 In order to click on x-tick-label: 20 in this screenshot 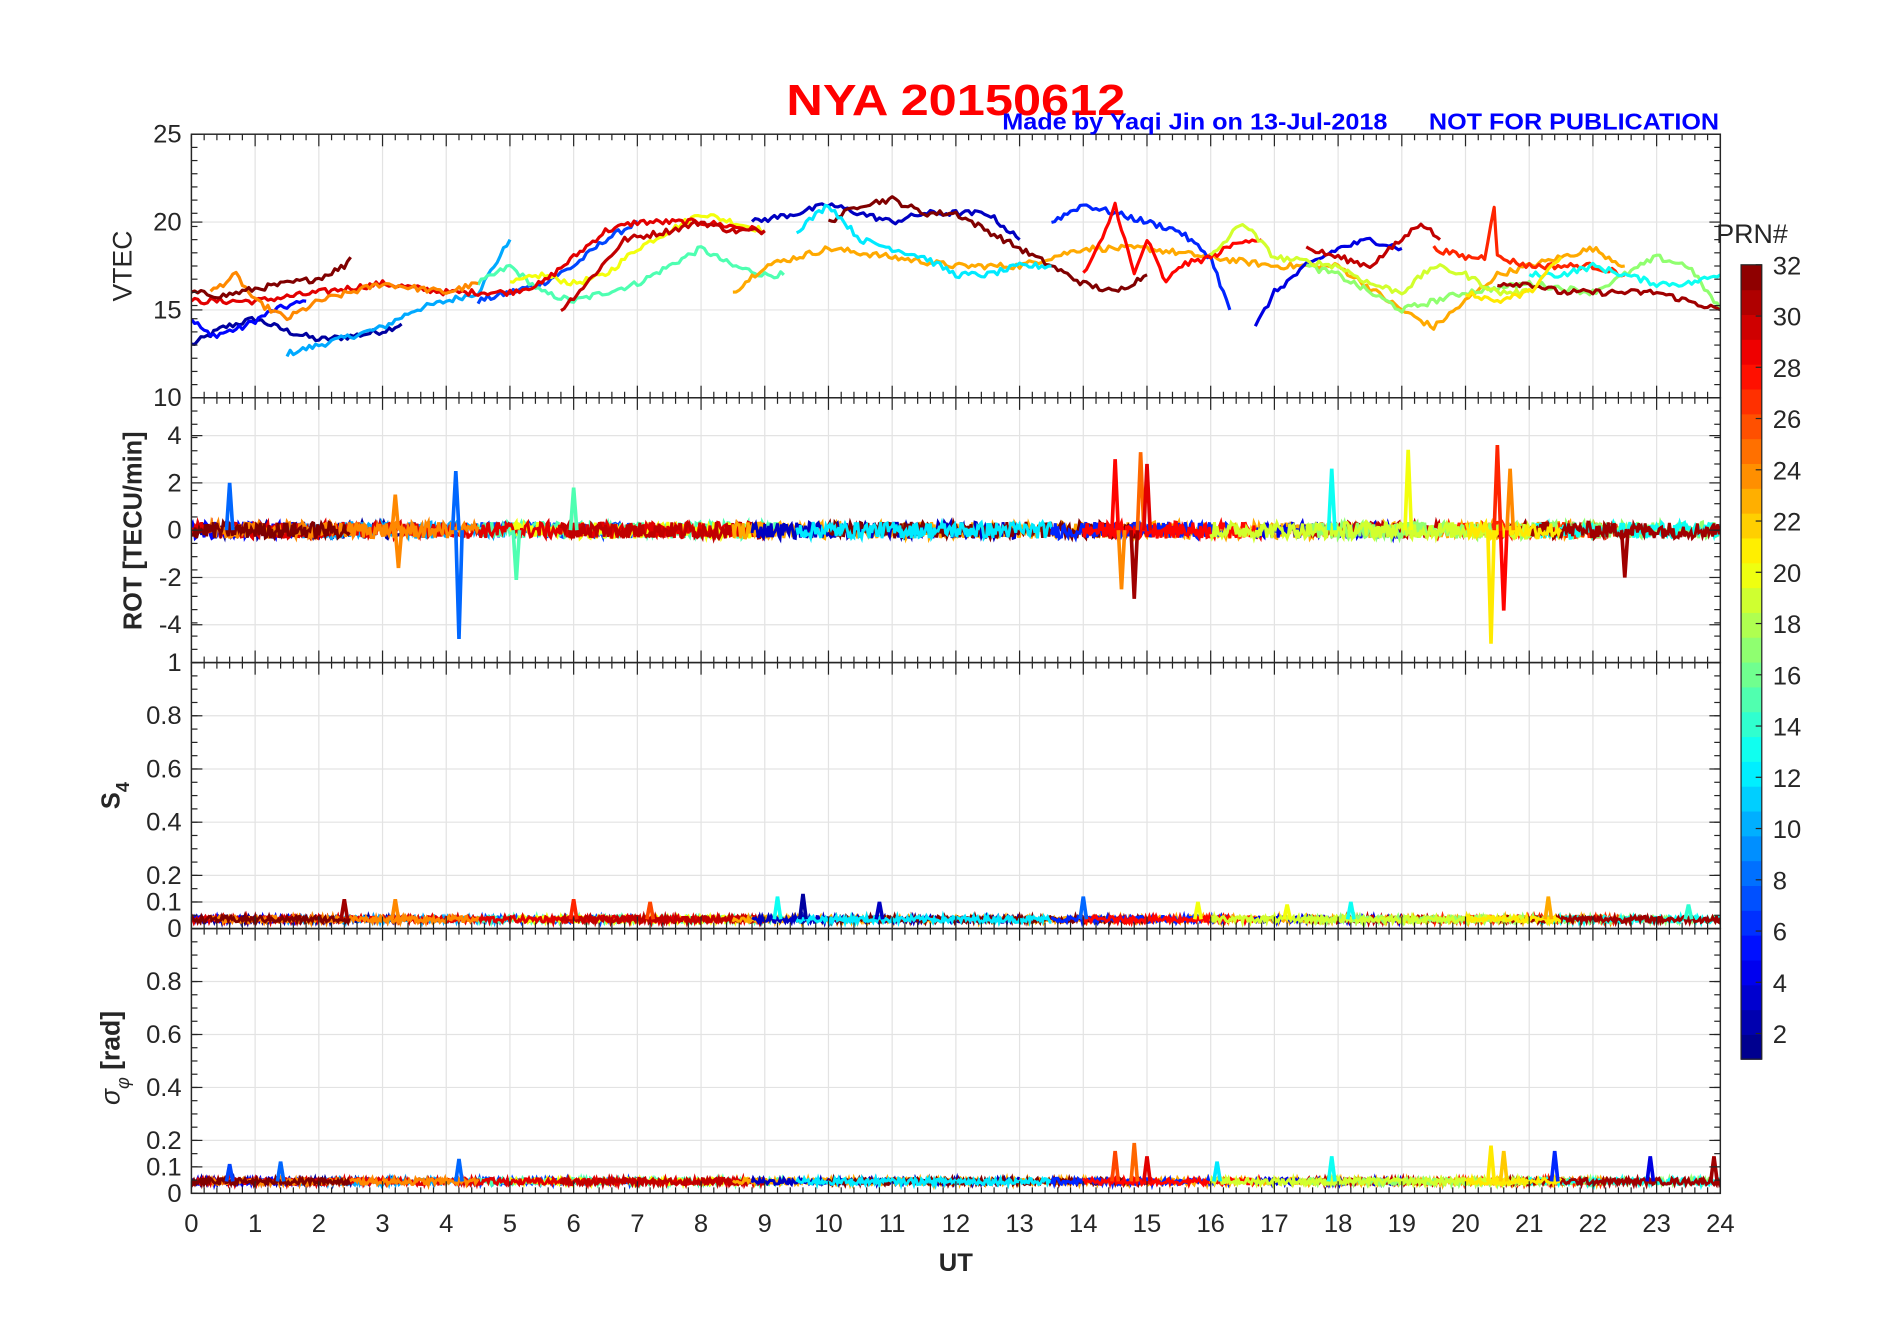, I will do `click(1465, 1224)`.